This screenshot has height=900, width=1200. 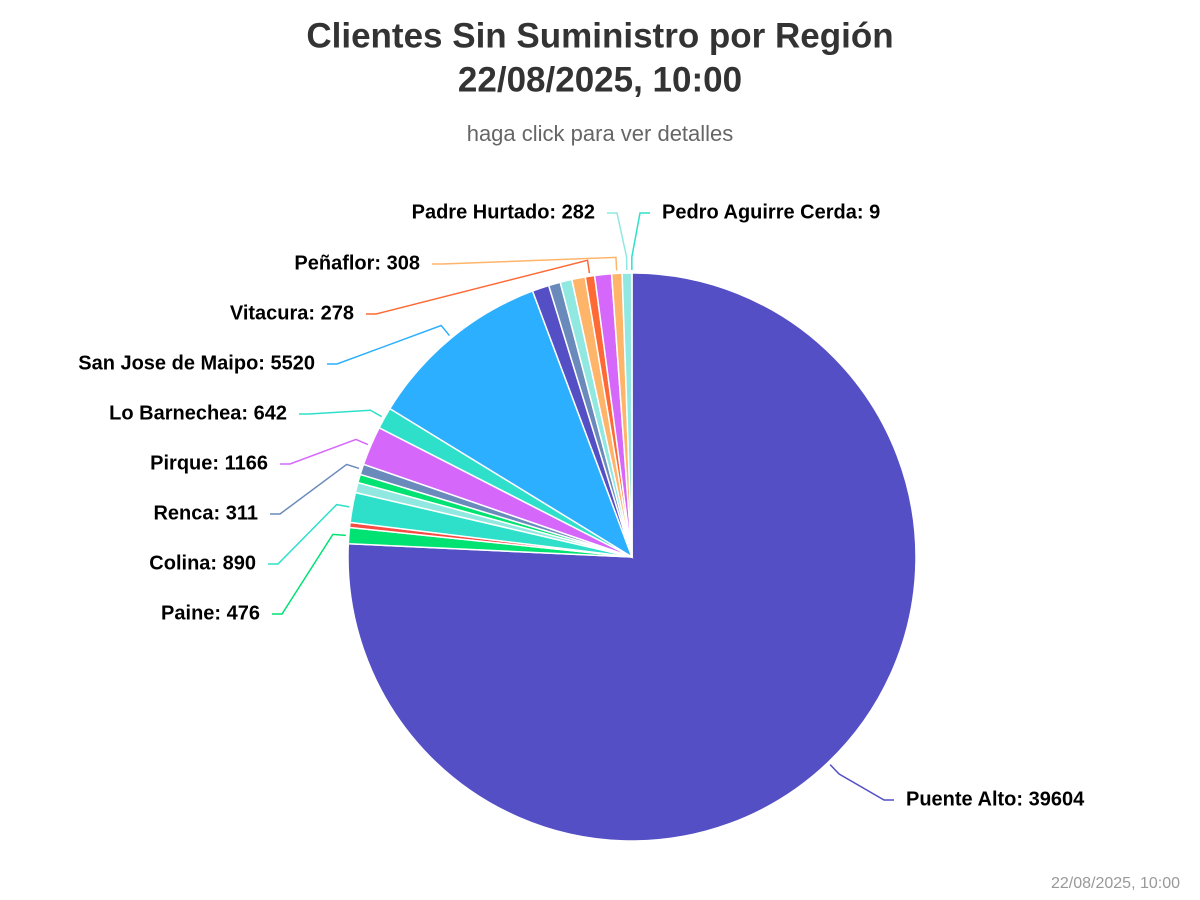 What do you see at coordinates (202, 563) in the screenshot?
I see `data-label: Colina: 890` at bounding box center [202, 563].